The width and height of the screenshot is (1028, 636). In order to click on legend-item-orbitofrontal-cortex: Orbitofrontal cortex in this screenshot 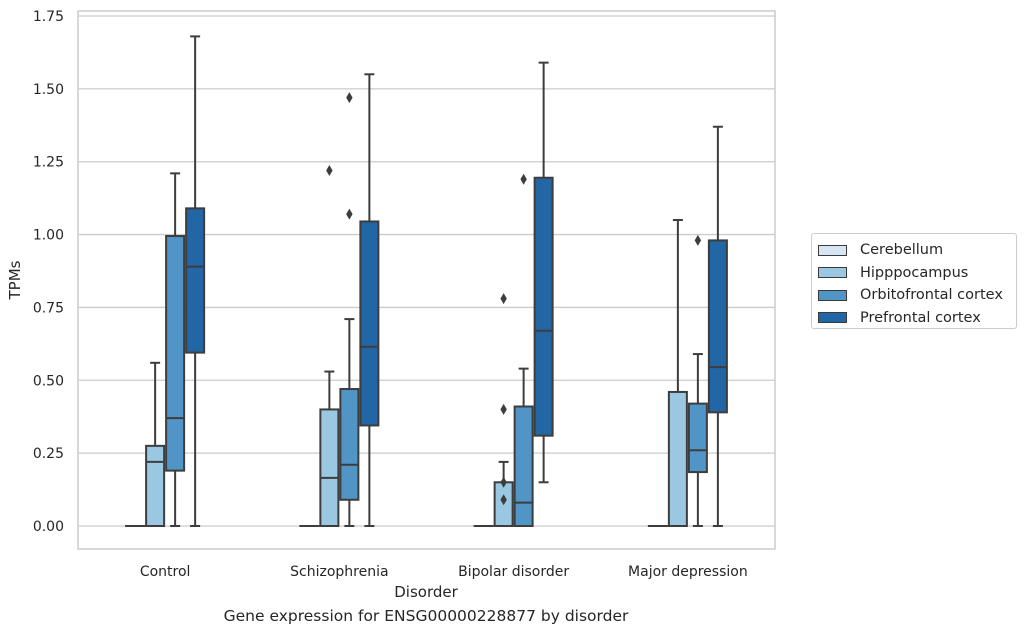, I will do `click(917, 295)`.